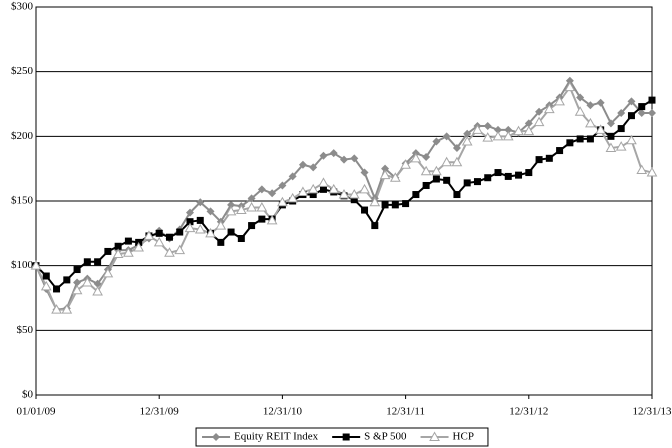  Describe the element at coordinates (652, 412) in the screenshot. I see `x-tick-label: 12/31/13` at that location.